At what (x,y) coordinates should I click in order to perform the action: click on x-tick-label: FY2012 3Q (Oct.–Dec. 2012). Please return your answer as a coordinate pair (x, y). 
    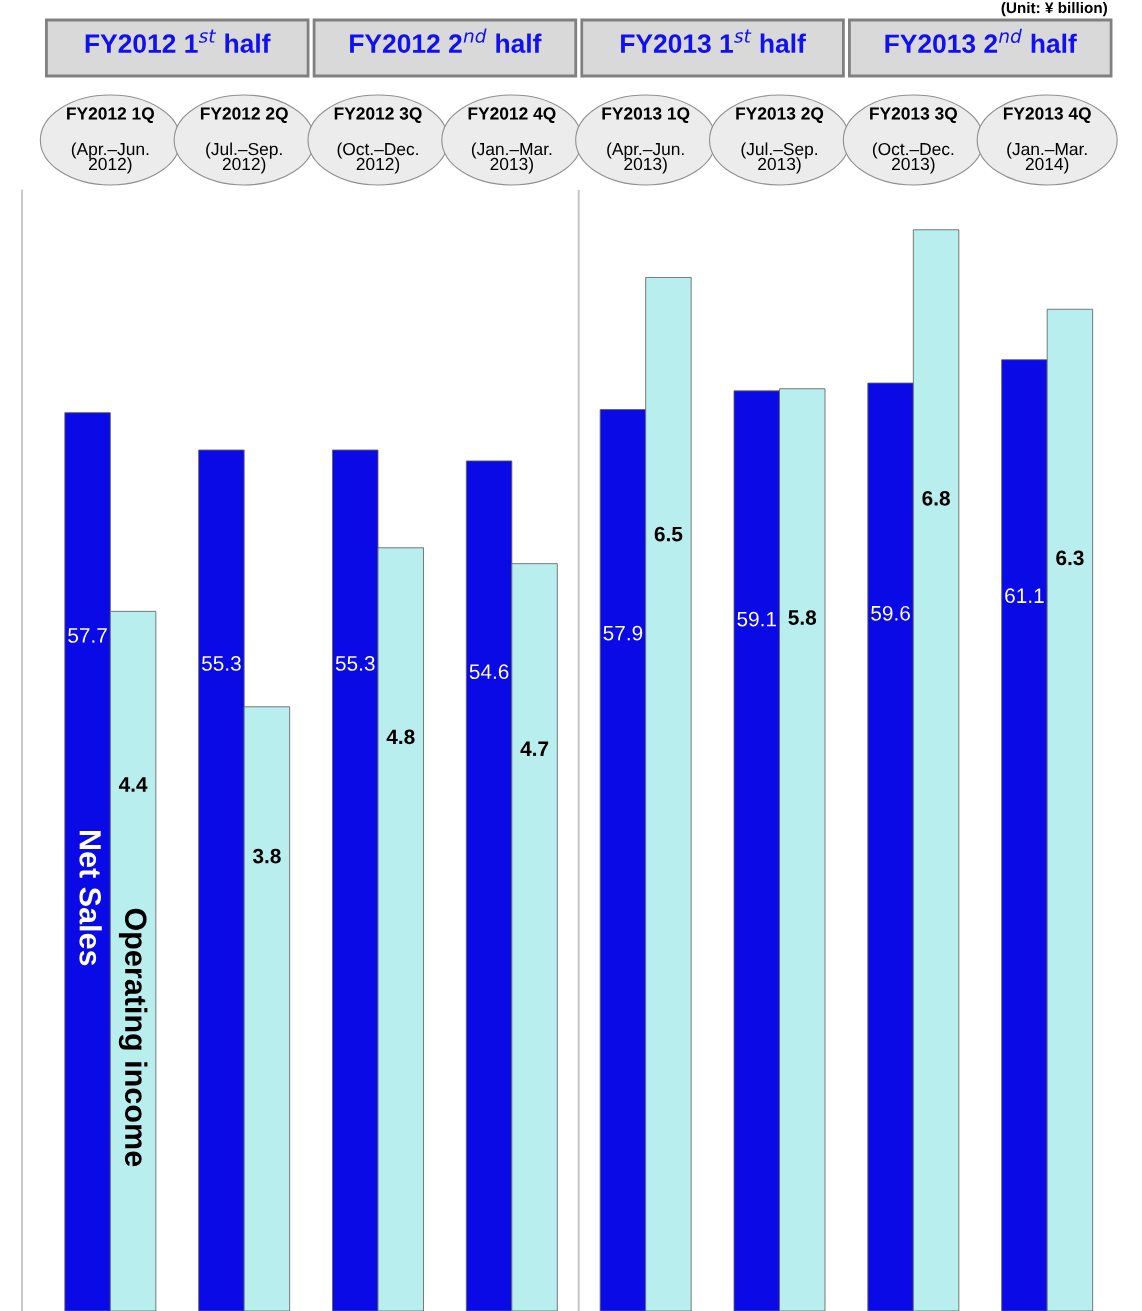
    Looking at the image, I should click on (378, 140).